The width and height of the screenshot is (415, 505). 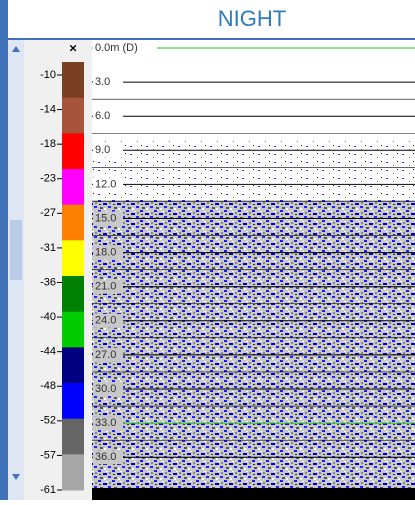 I want to click on colorbar-label: -10, so click(x=48, y=75).